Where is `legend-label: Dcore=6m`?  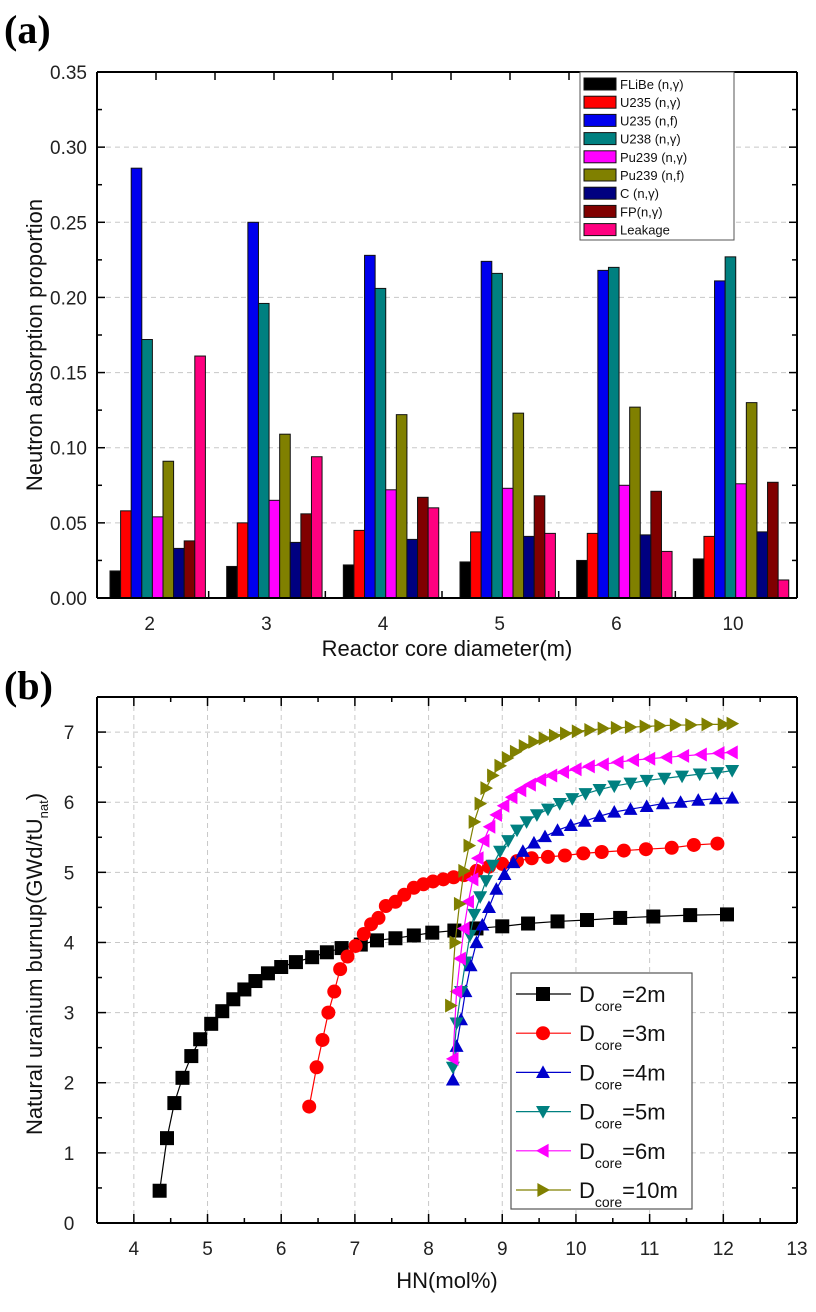
legend-label: Dcore=6m is located at coordinates (622, 1155).